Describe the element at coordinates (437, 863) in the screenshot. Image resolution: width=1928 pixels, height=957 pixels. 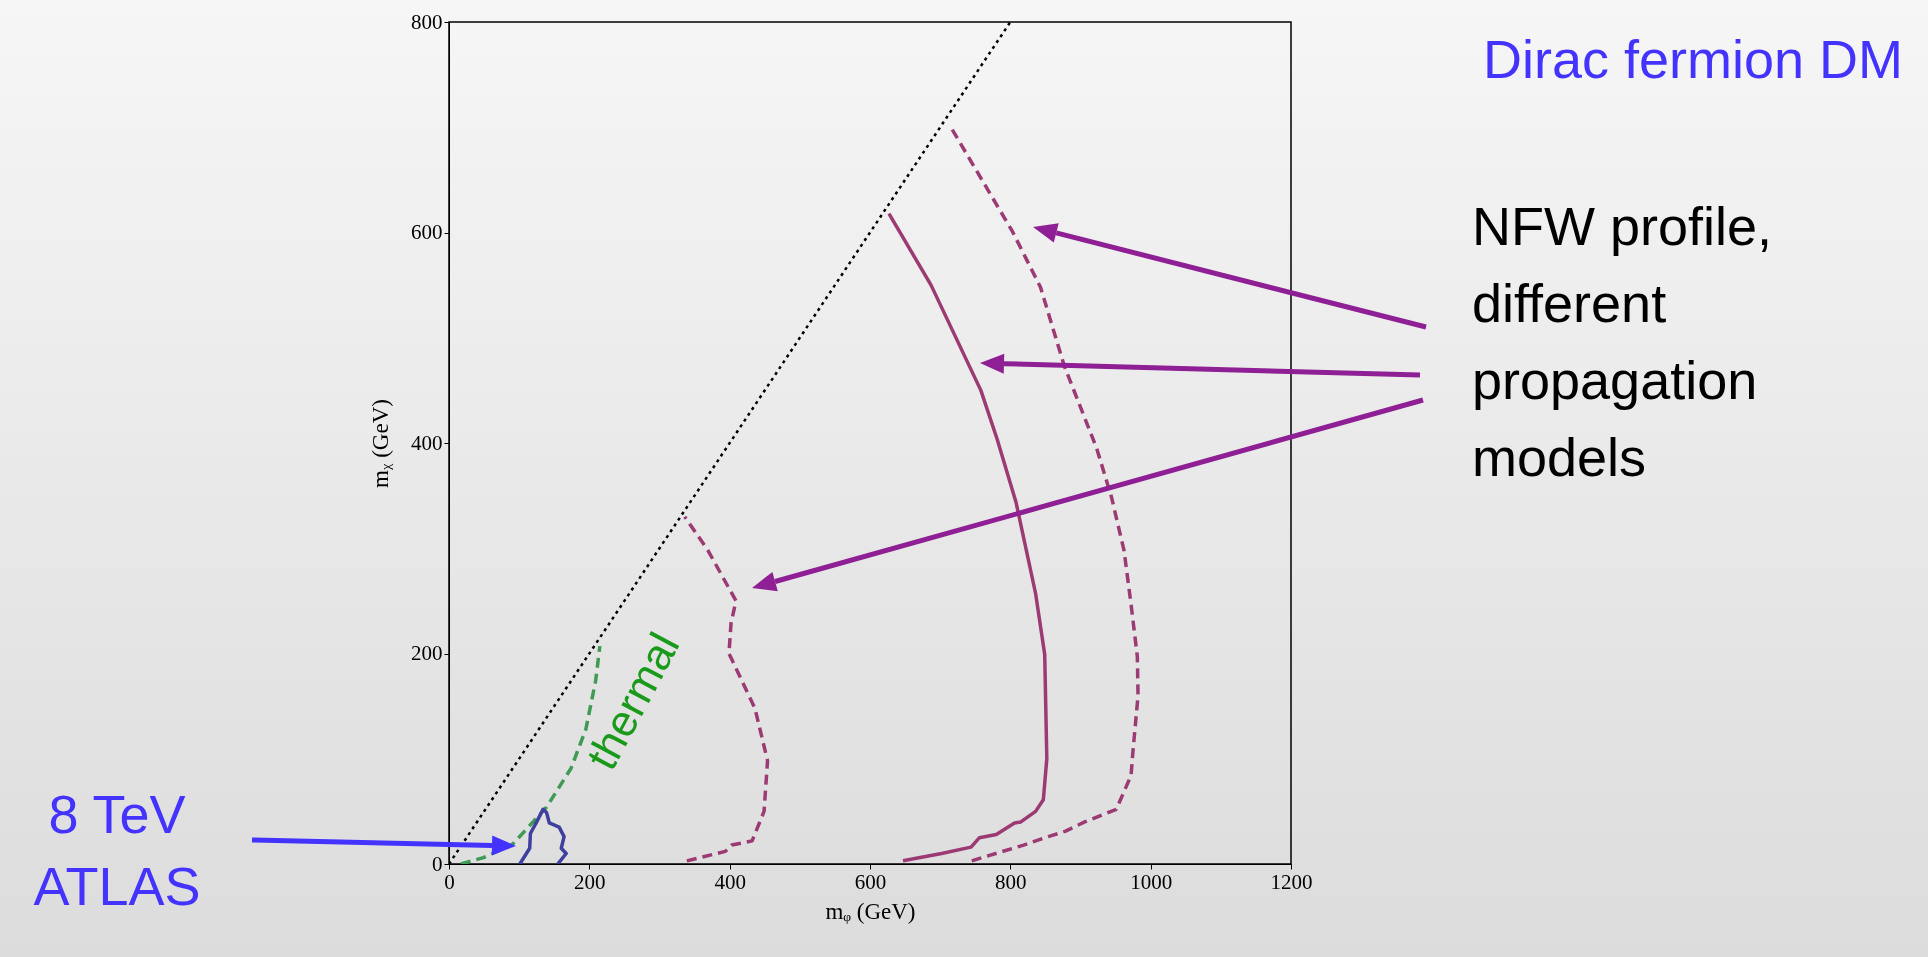
I see `y-tick-label: 0` at that location.